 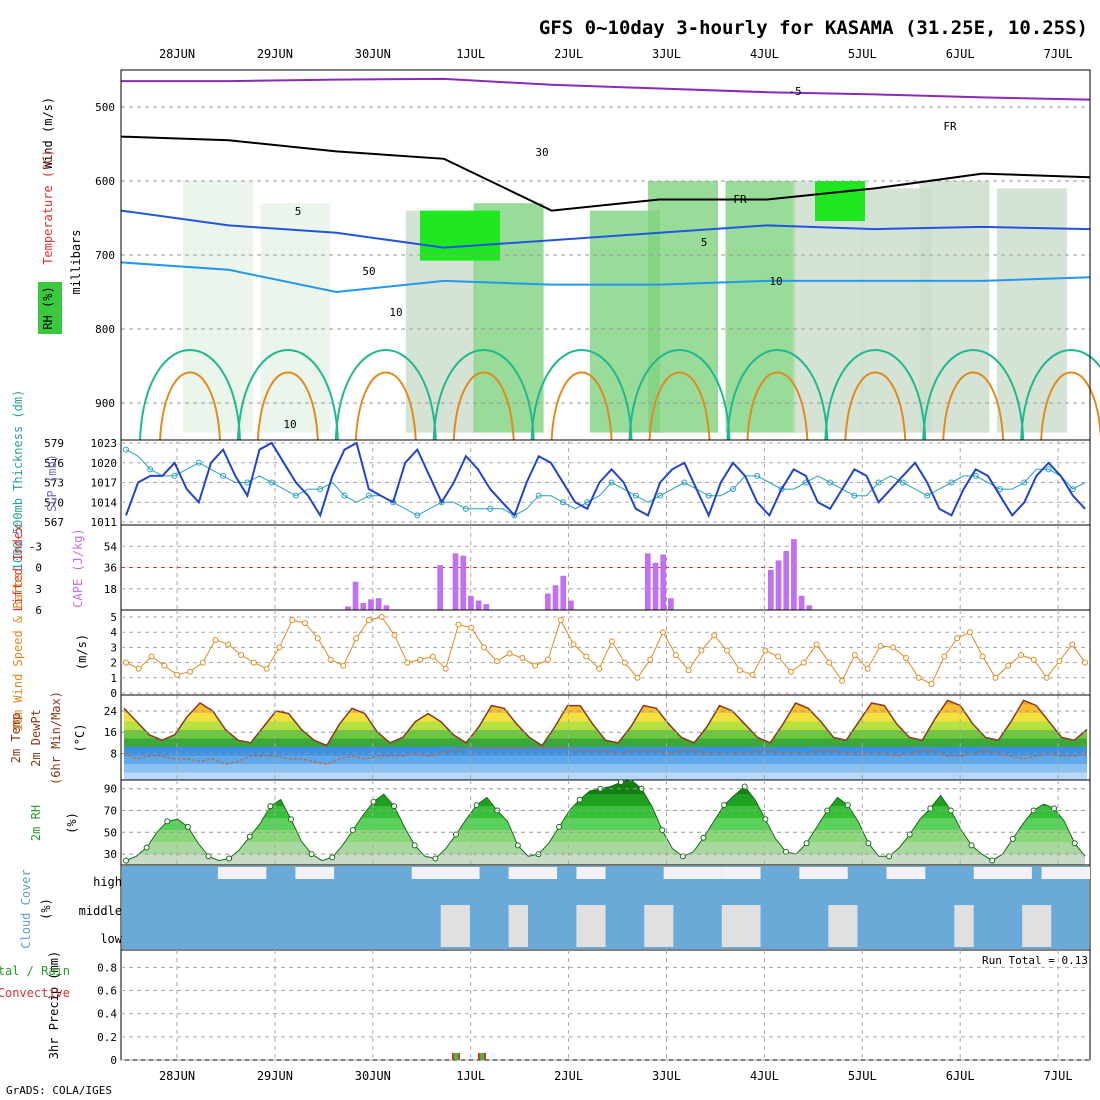 What do you see at coordinates (54, 463) in the screenshot?
I see `thickness-ytick-label: 576` at bounding box center [54, 463].